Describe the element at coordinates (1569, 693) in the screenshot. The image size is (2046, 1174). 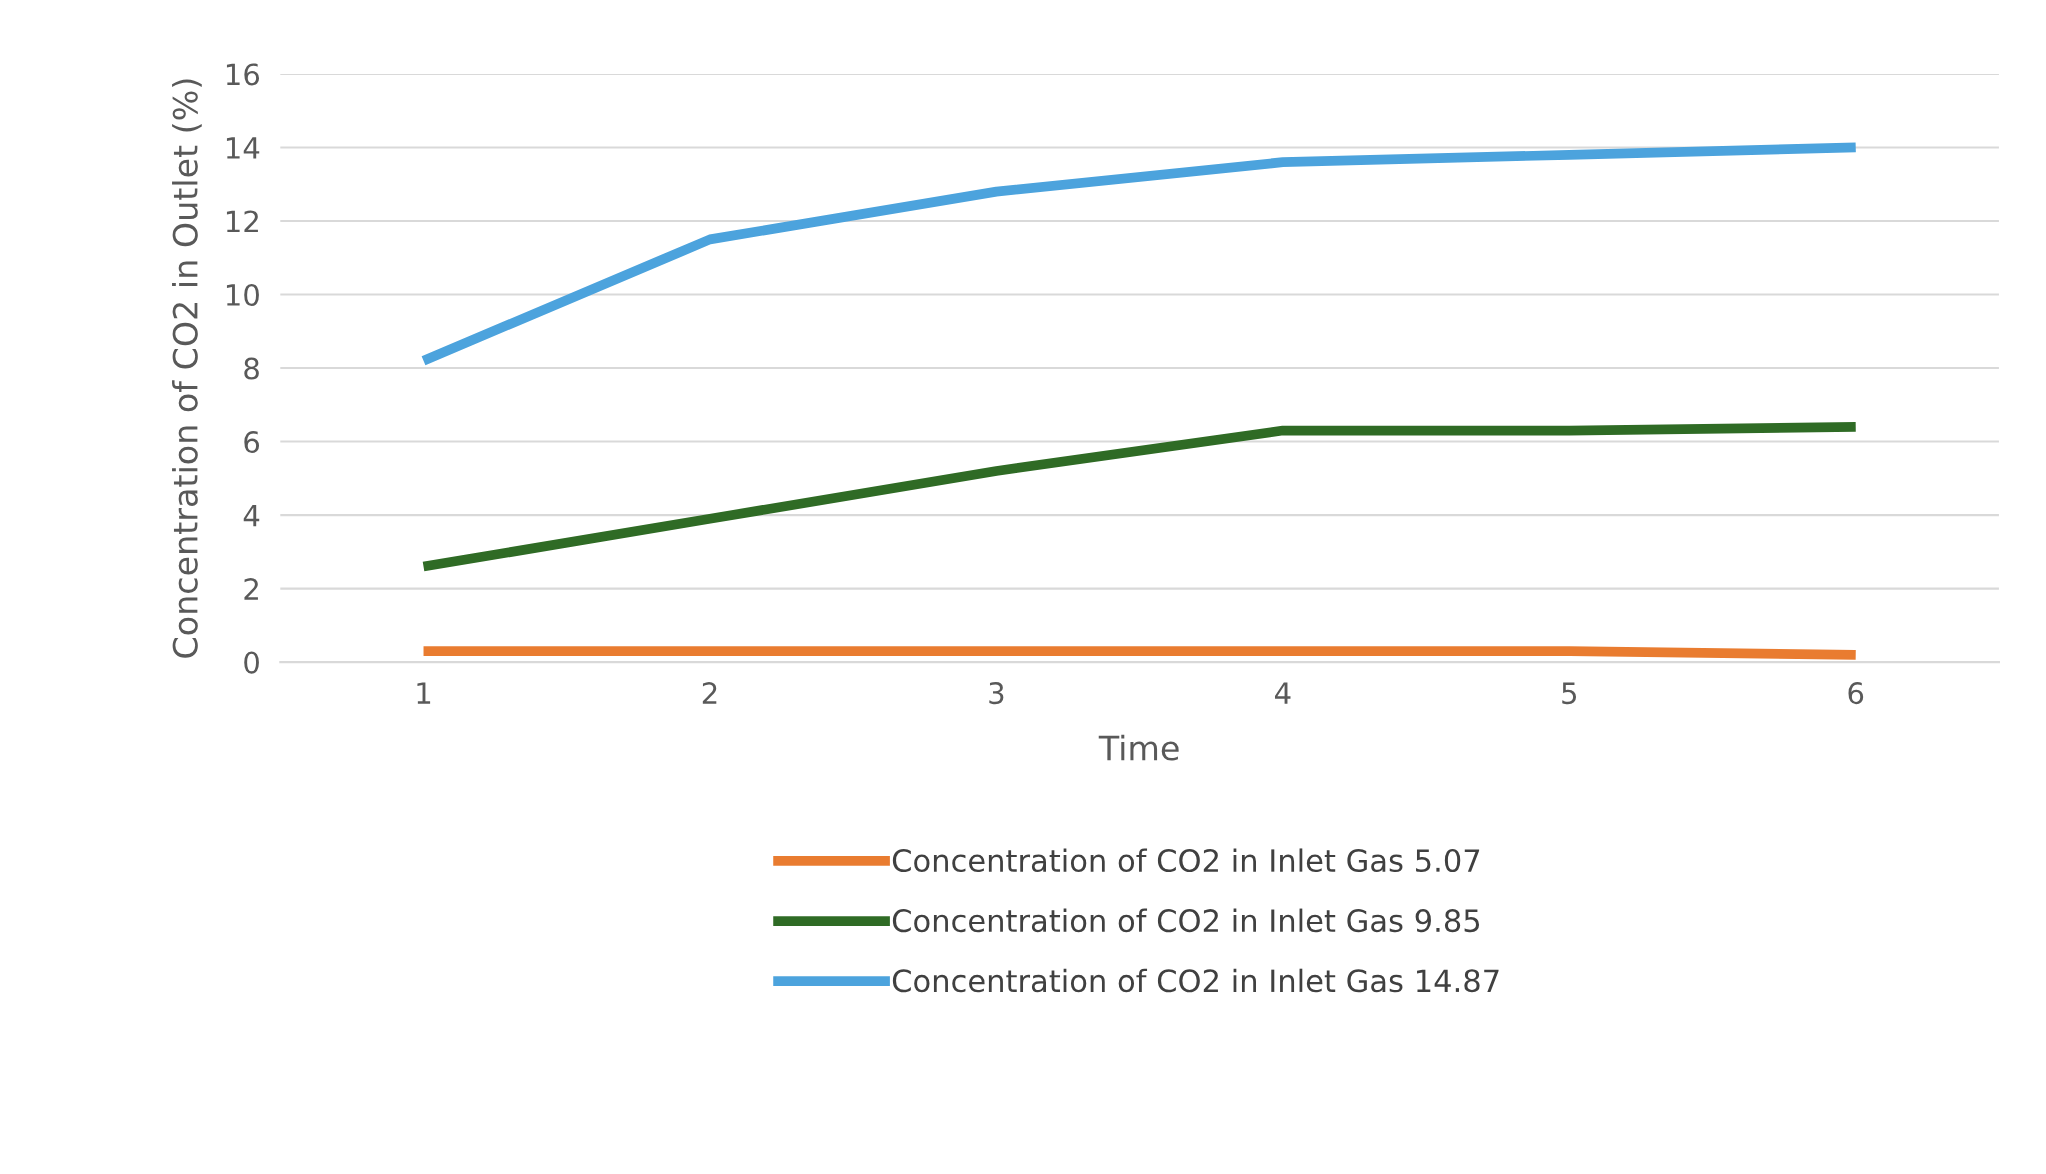
I see `x-tick-label: 5` at that location.